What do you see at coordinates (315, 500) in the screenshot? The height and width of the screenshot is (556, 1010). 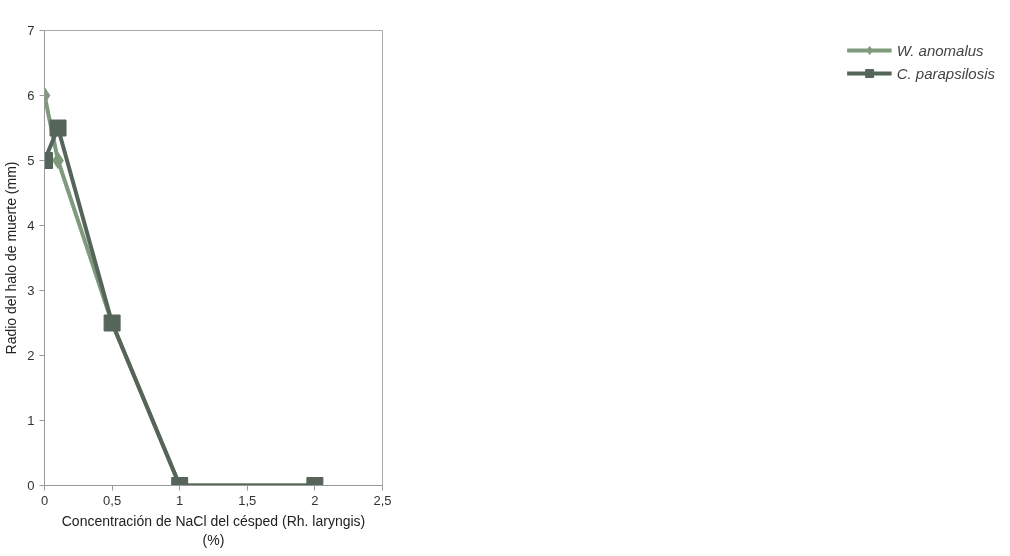 I see `x-tick-label: 2` at bounding box center [315, 500].